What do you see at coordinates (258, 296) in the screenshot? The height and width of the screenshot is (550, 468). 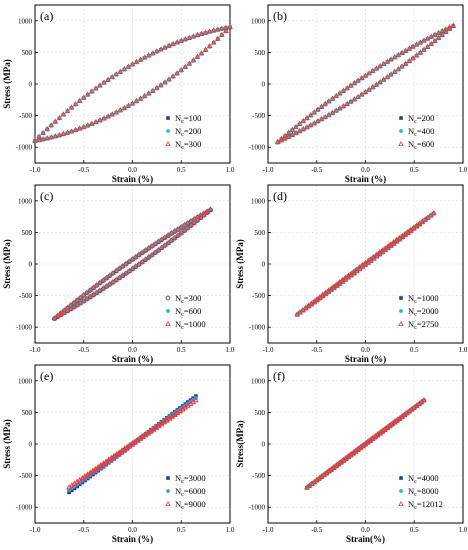 I see `y-tick-label: -500` at bounding box center [258, 296].